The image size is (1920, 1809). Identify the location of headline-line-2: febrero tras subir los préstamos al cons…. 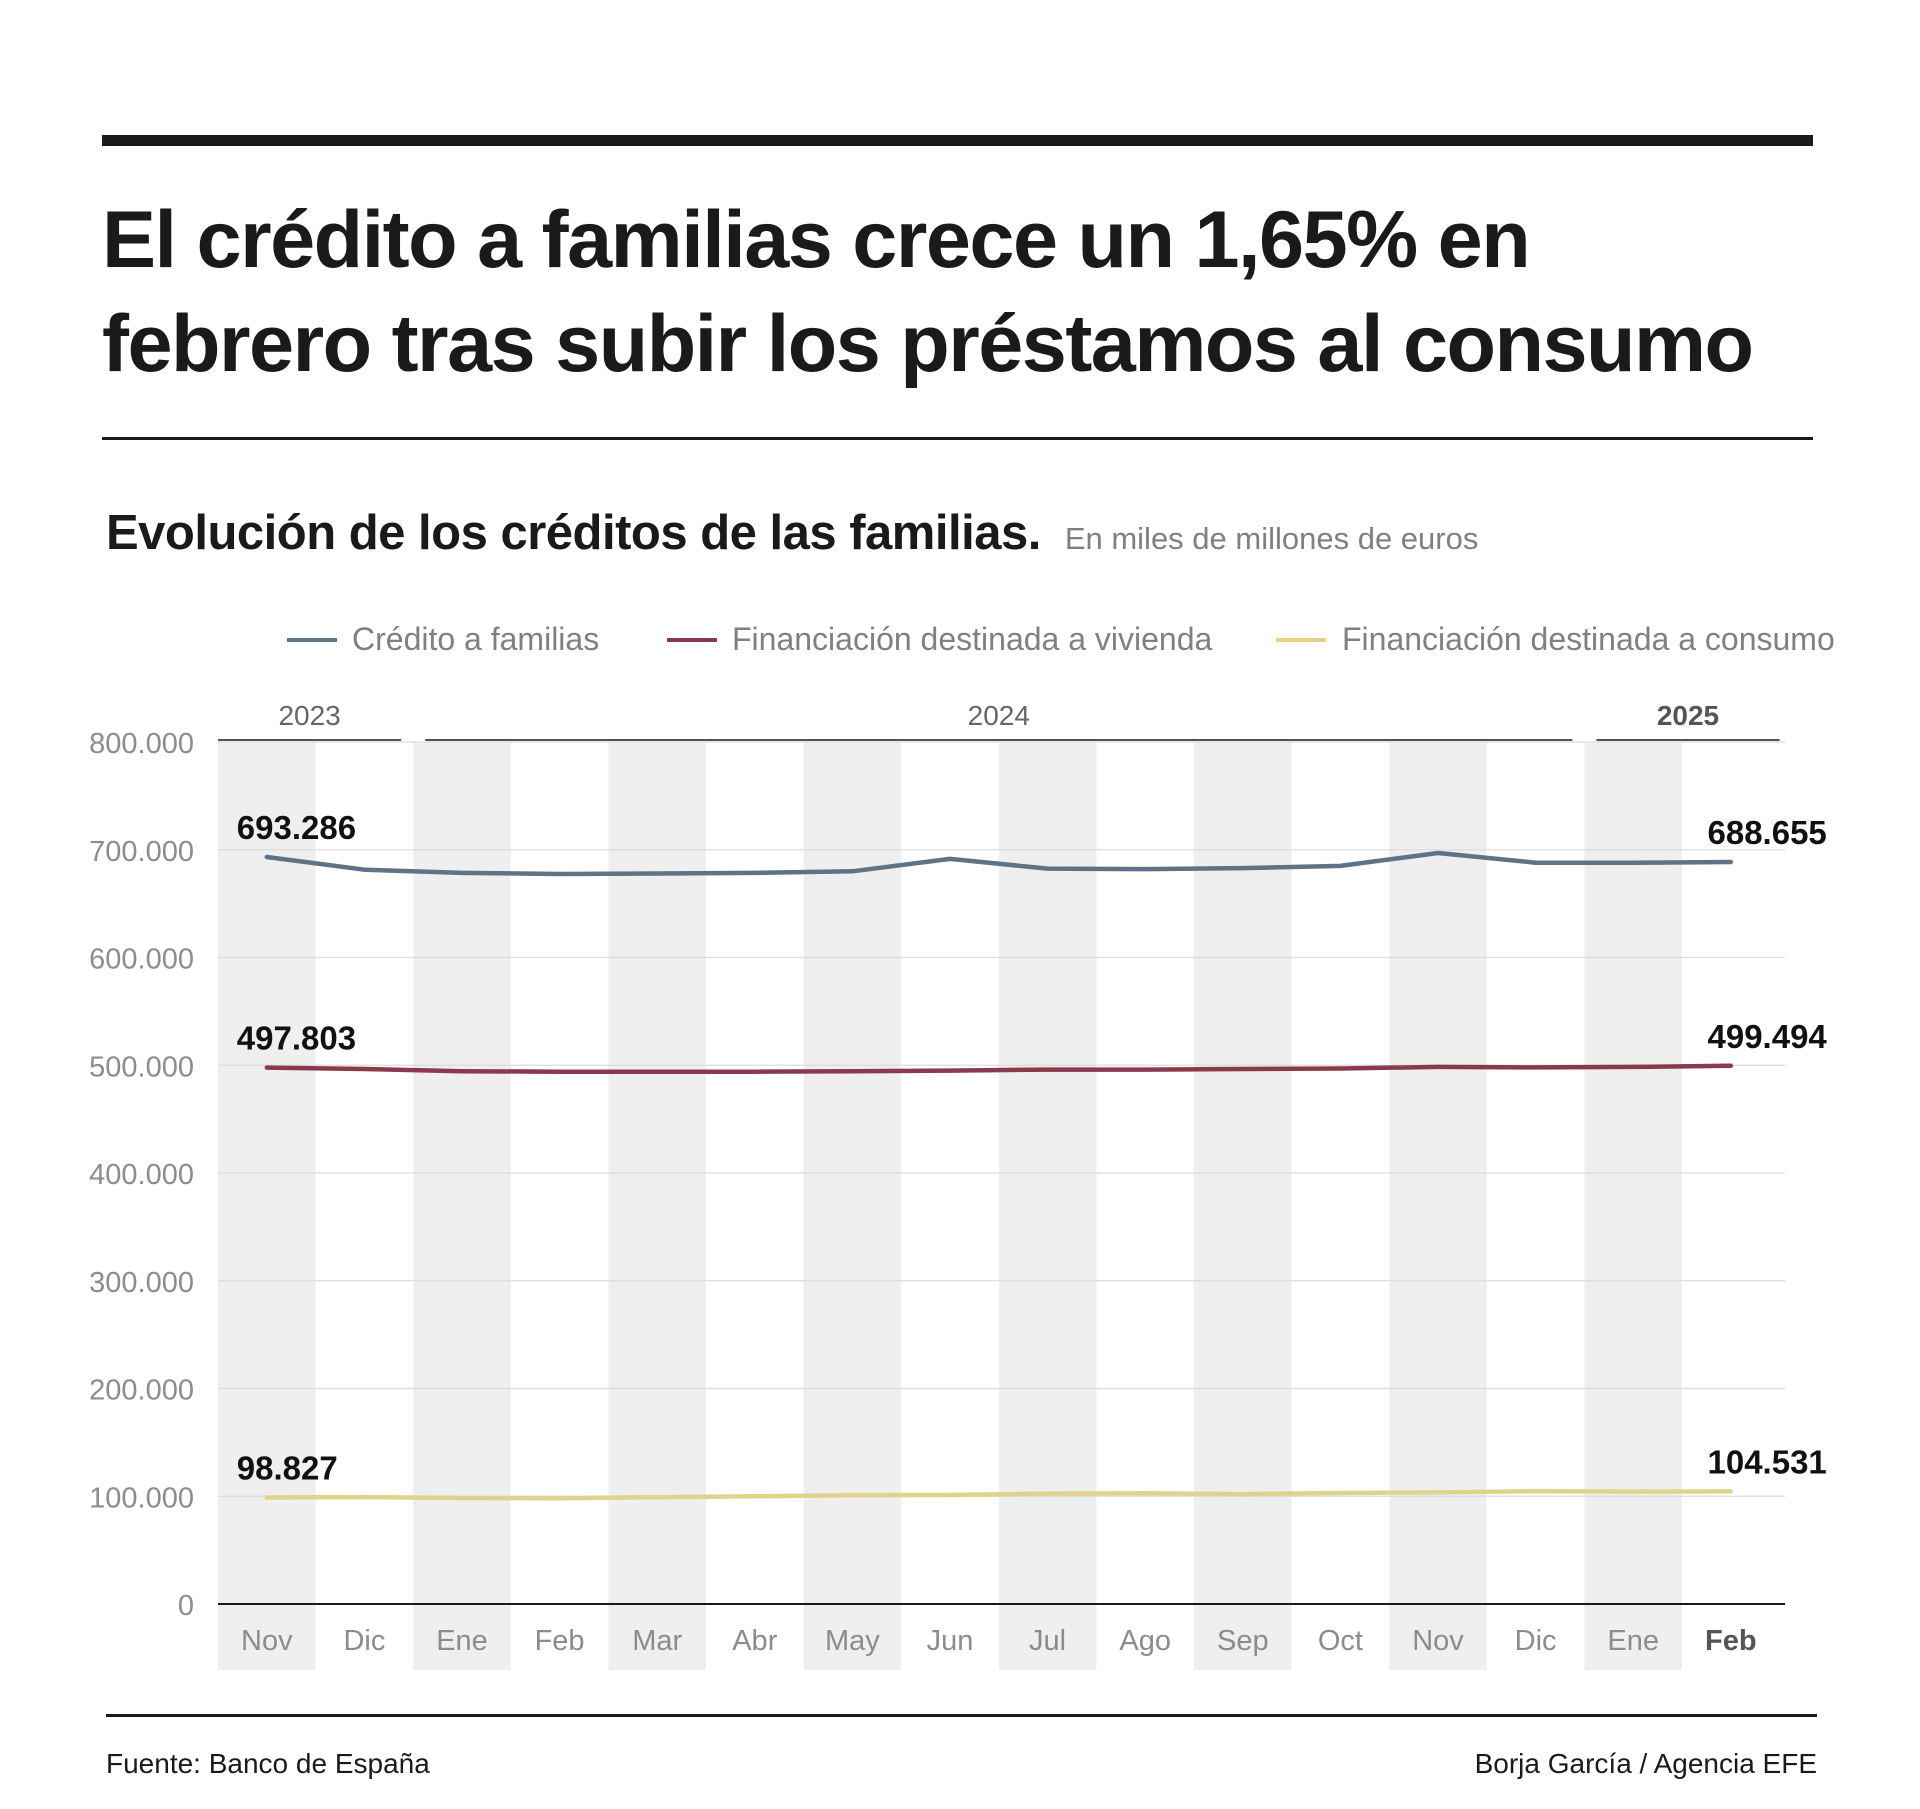
(928, 344).